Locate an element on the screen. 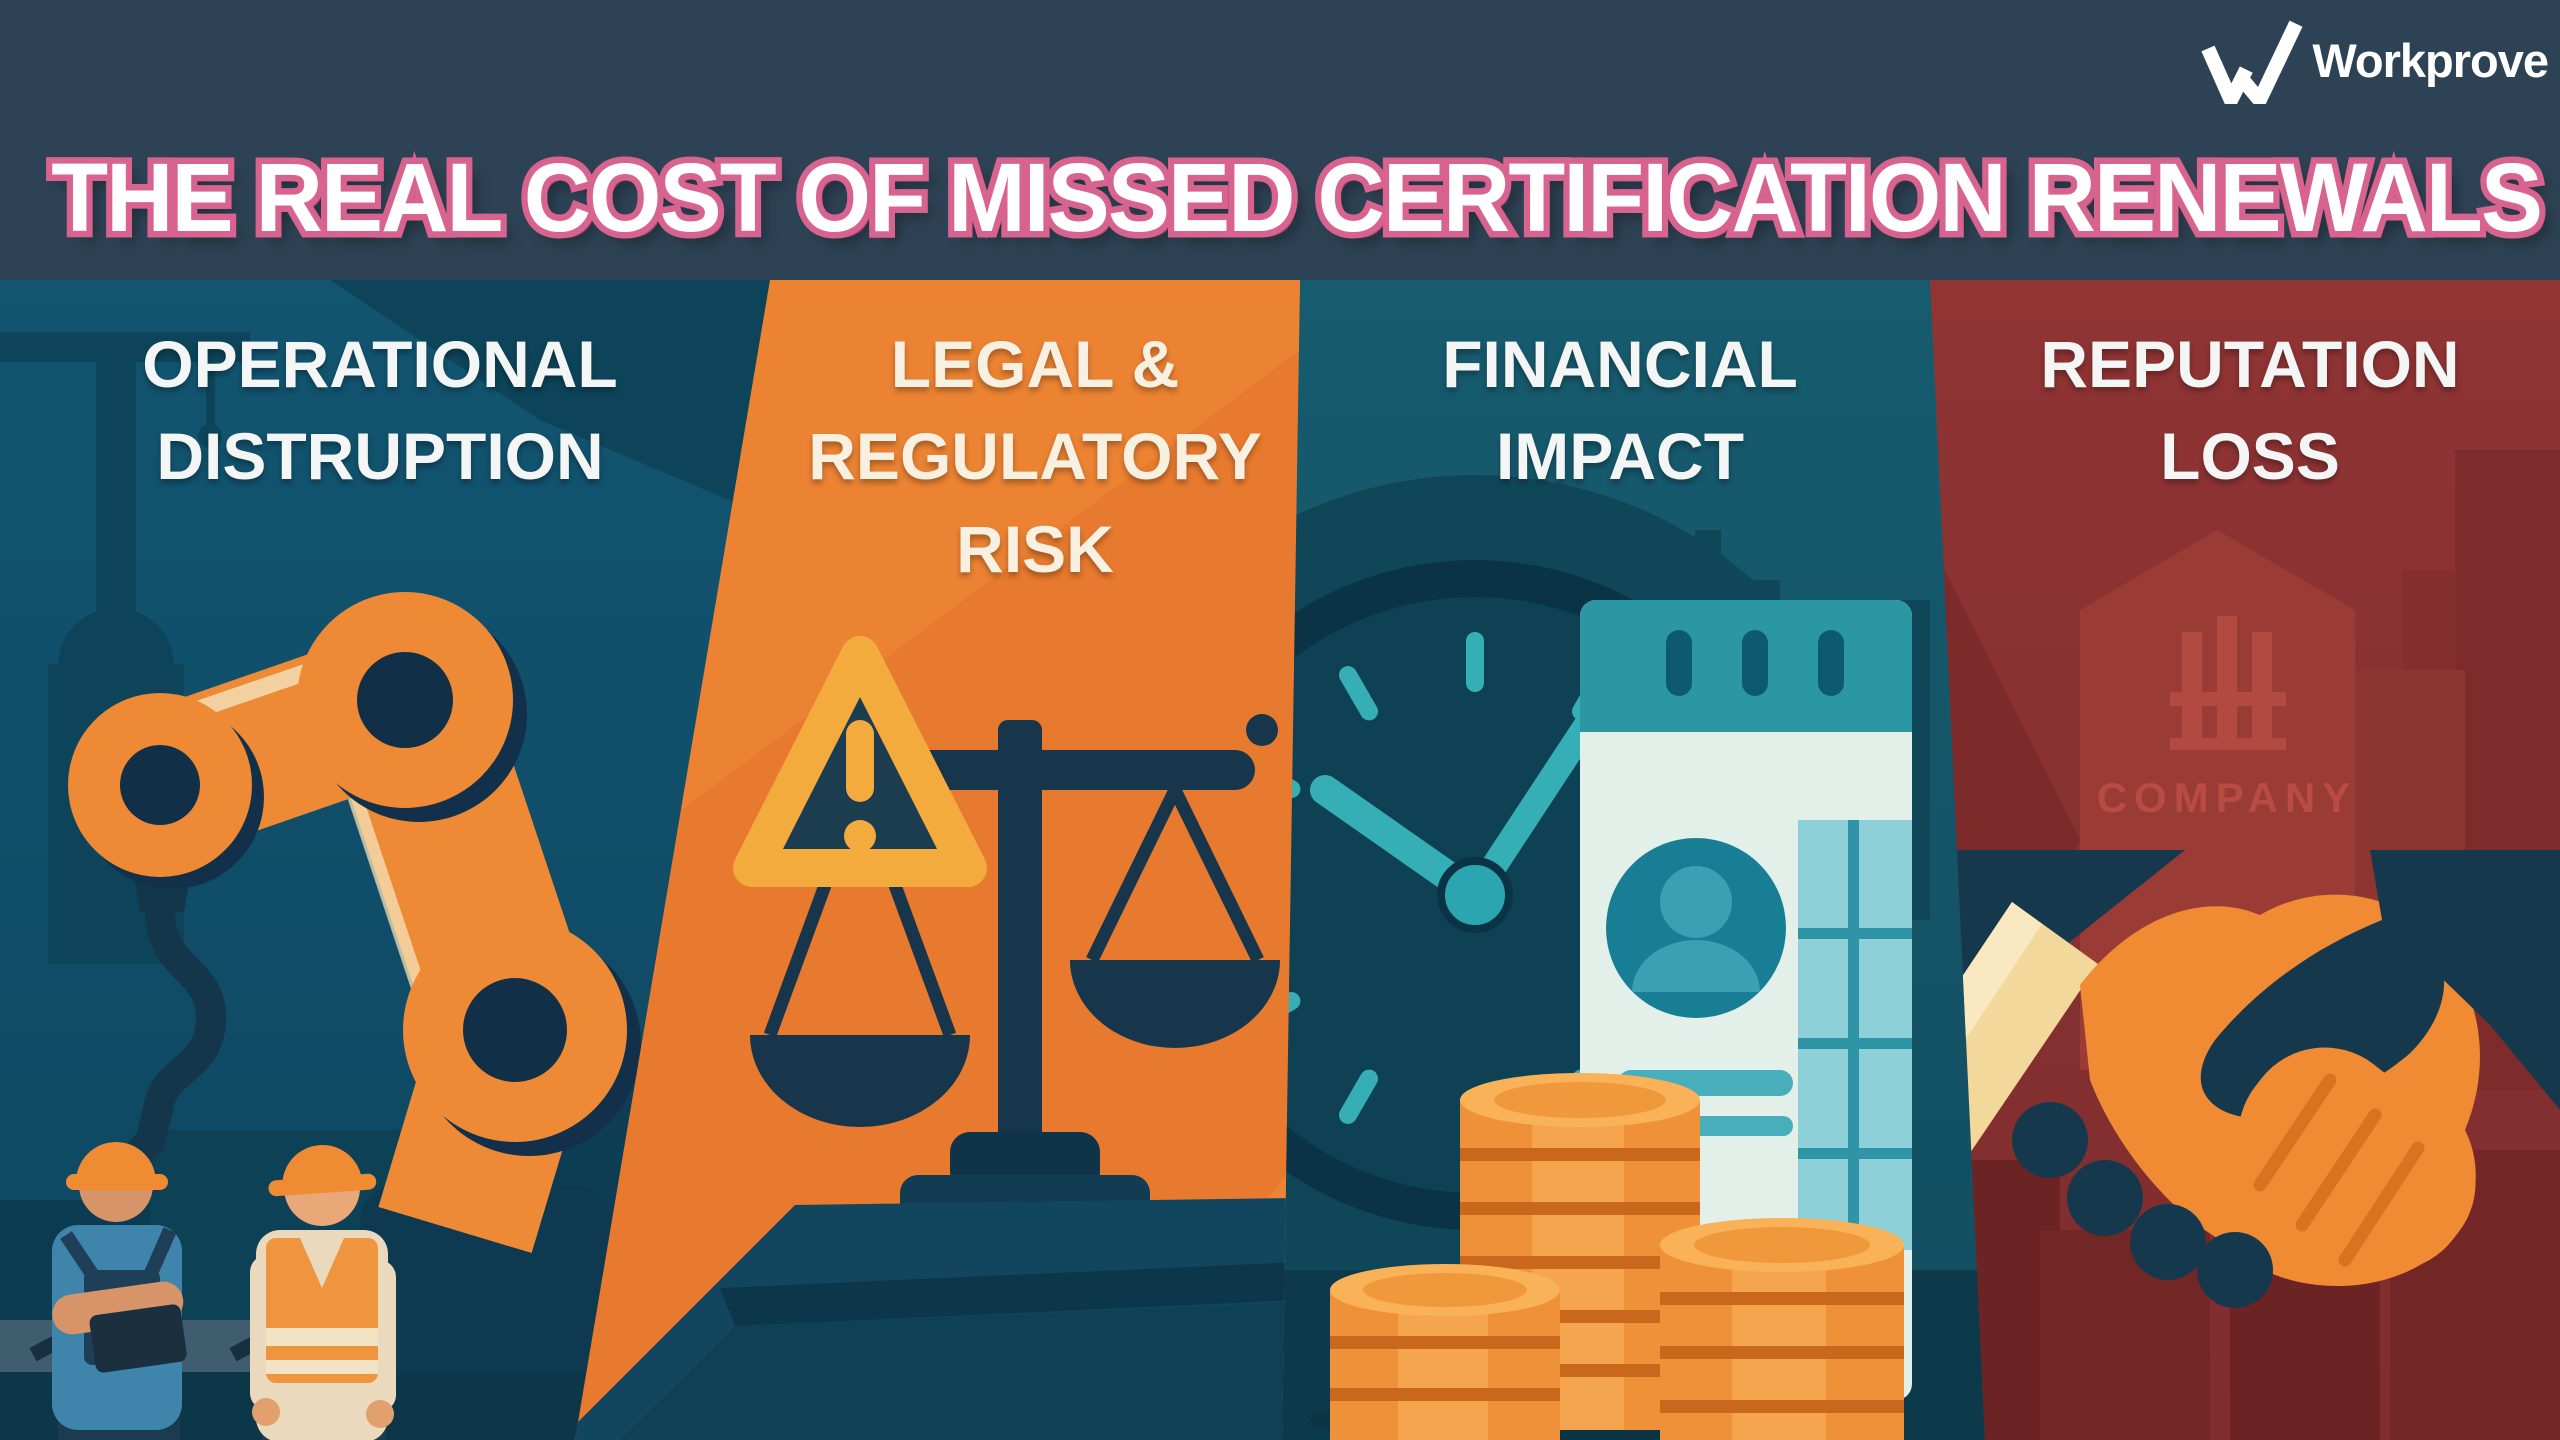  panel-title-reputation: REPUTATION LOSS is located at coordinates (2250, 410).